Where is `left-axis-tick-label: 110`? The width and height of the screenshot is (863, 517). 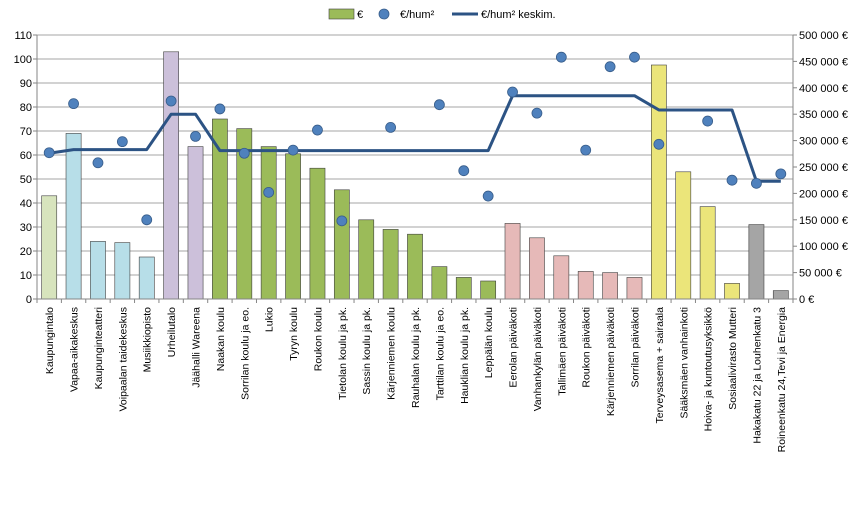 left-axis-tick-label: 110 is located at coordinates (23, 36).